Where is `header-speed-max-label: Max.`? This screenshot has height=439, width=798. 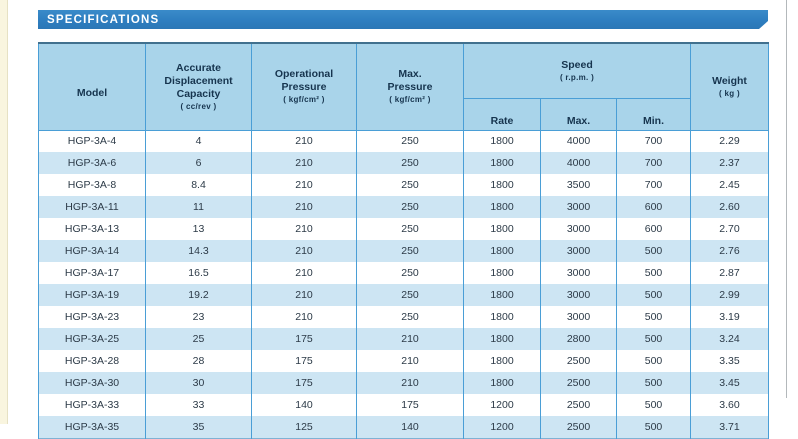 header-speed-max-label: Max. is located at coordinates (578, 120).